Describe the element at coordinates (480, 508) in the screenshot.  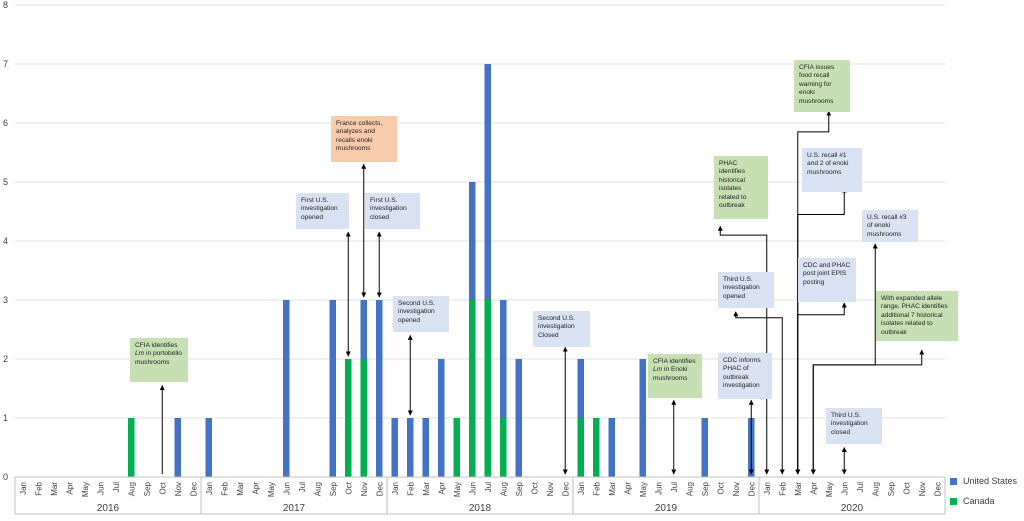
I see `year-label: 2018` at that location.